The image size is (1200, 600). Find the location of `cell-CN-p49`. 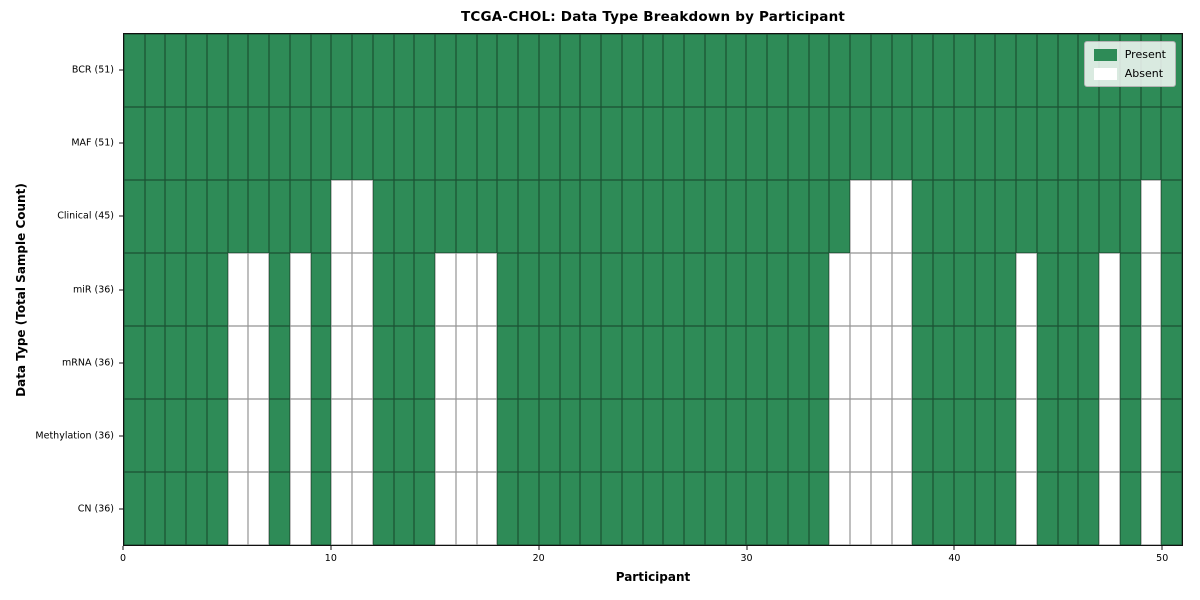

cell-CN-p49 is located at coordinates (1151, 508).